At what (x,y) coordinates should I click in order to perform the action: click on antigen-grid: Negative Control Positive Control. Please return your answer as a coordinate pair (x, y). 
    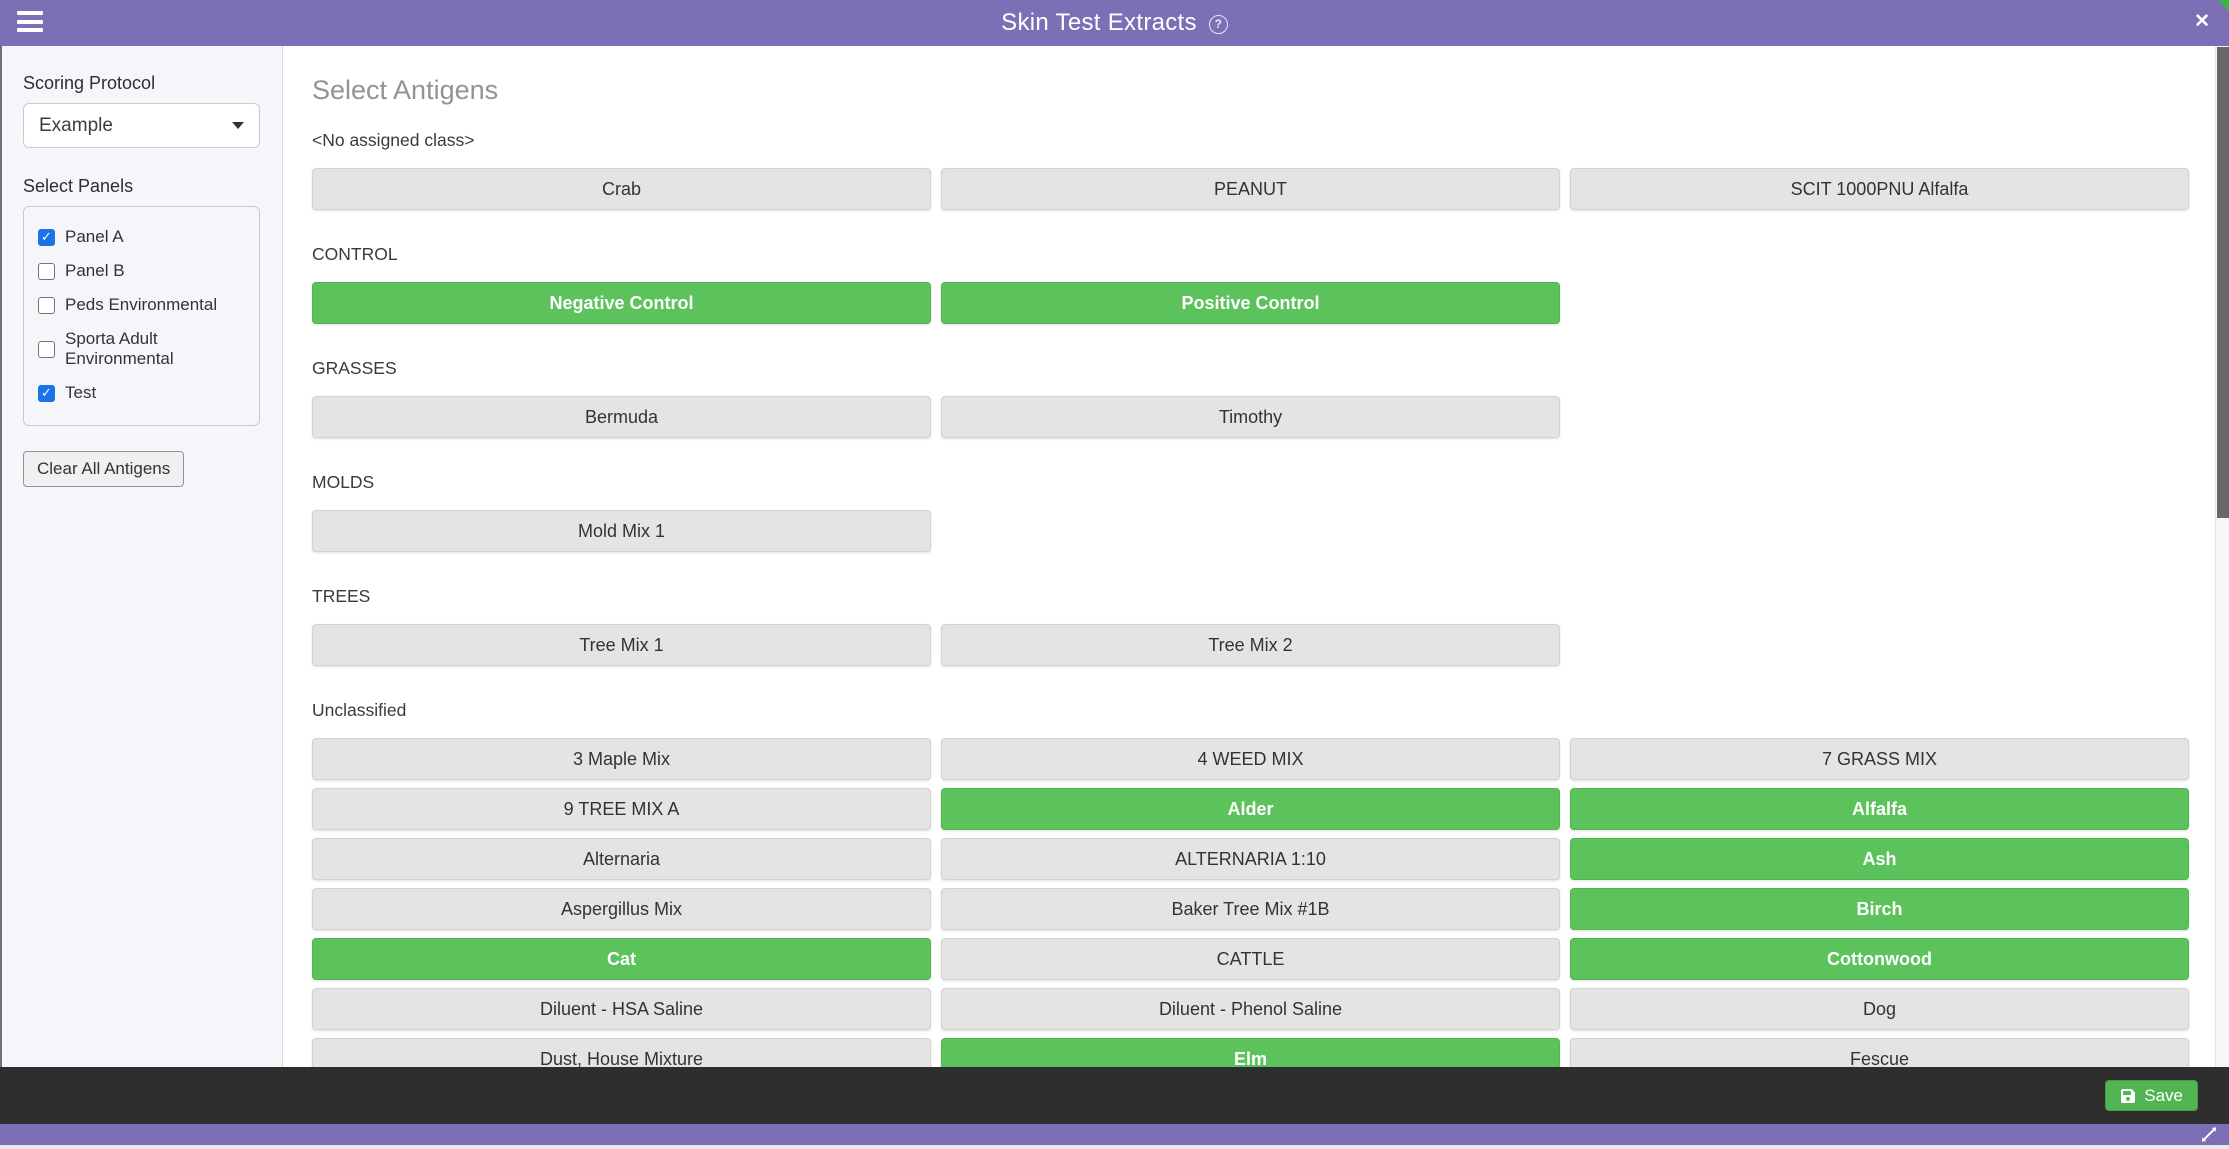
    Looking at the image, I should click on (1250, 303).